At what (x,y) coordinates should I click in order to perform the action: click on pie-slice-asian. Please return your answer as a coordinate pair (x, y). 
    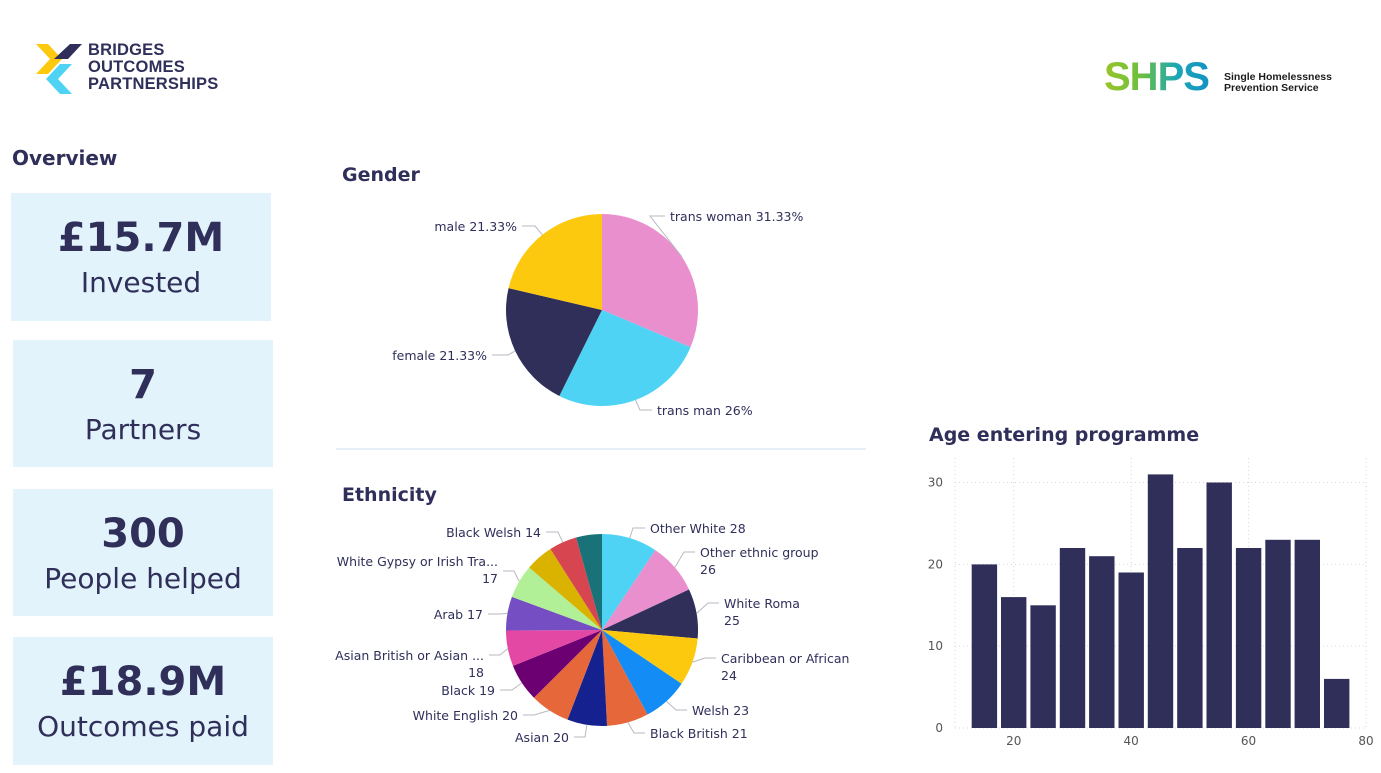
    Looking at the image, I should click on (587, 678).